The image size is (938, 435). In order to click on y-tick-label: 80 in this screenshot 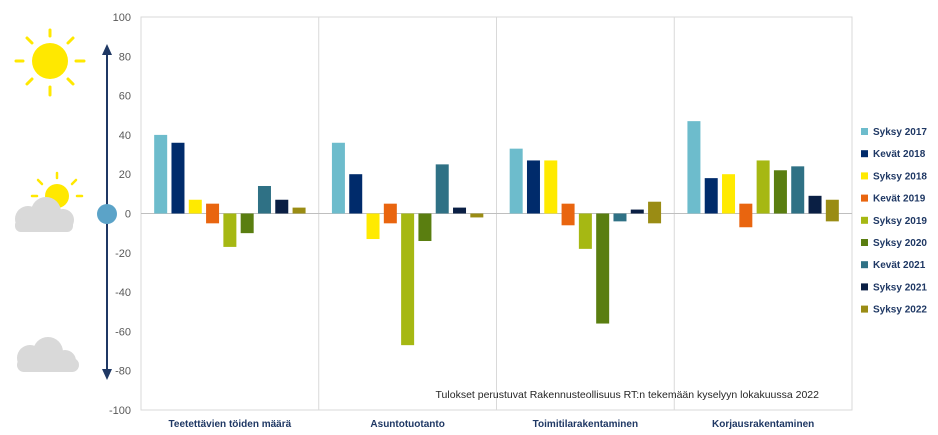, I will do `click(125, 57)`.